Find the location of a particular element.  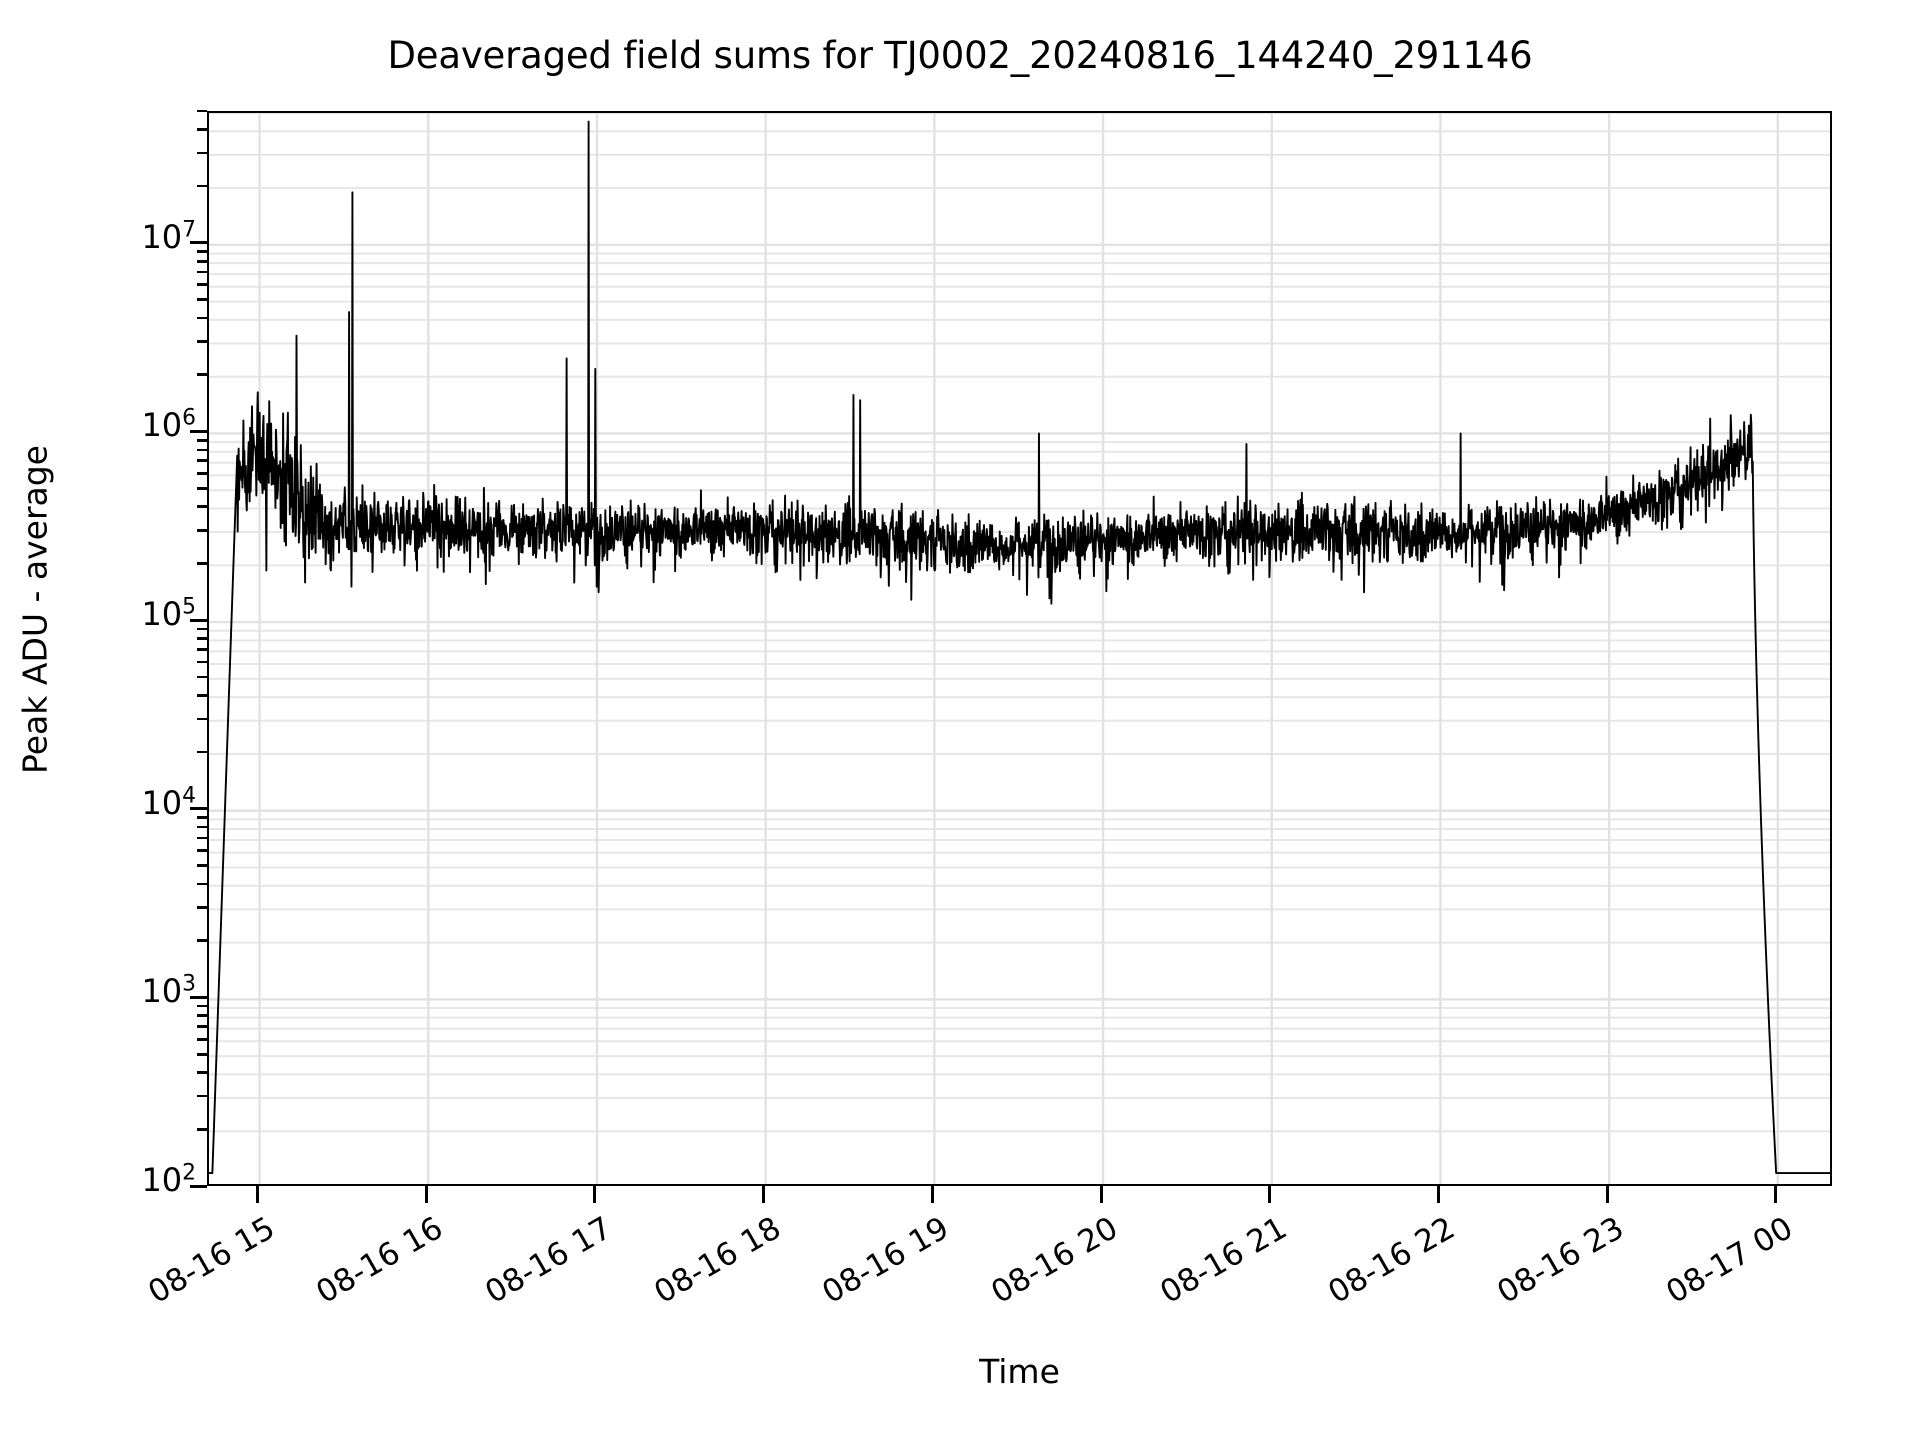

y-tick-label: 10⁴ is located at coordinates (168, 802).